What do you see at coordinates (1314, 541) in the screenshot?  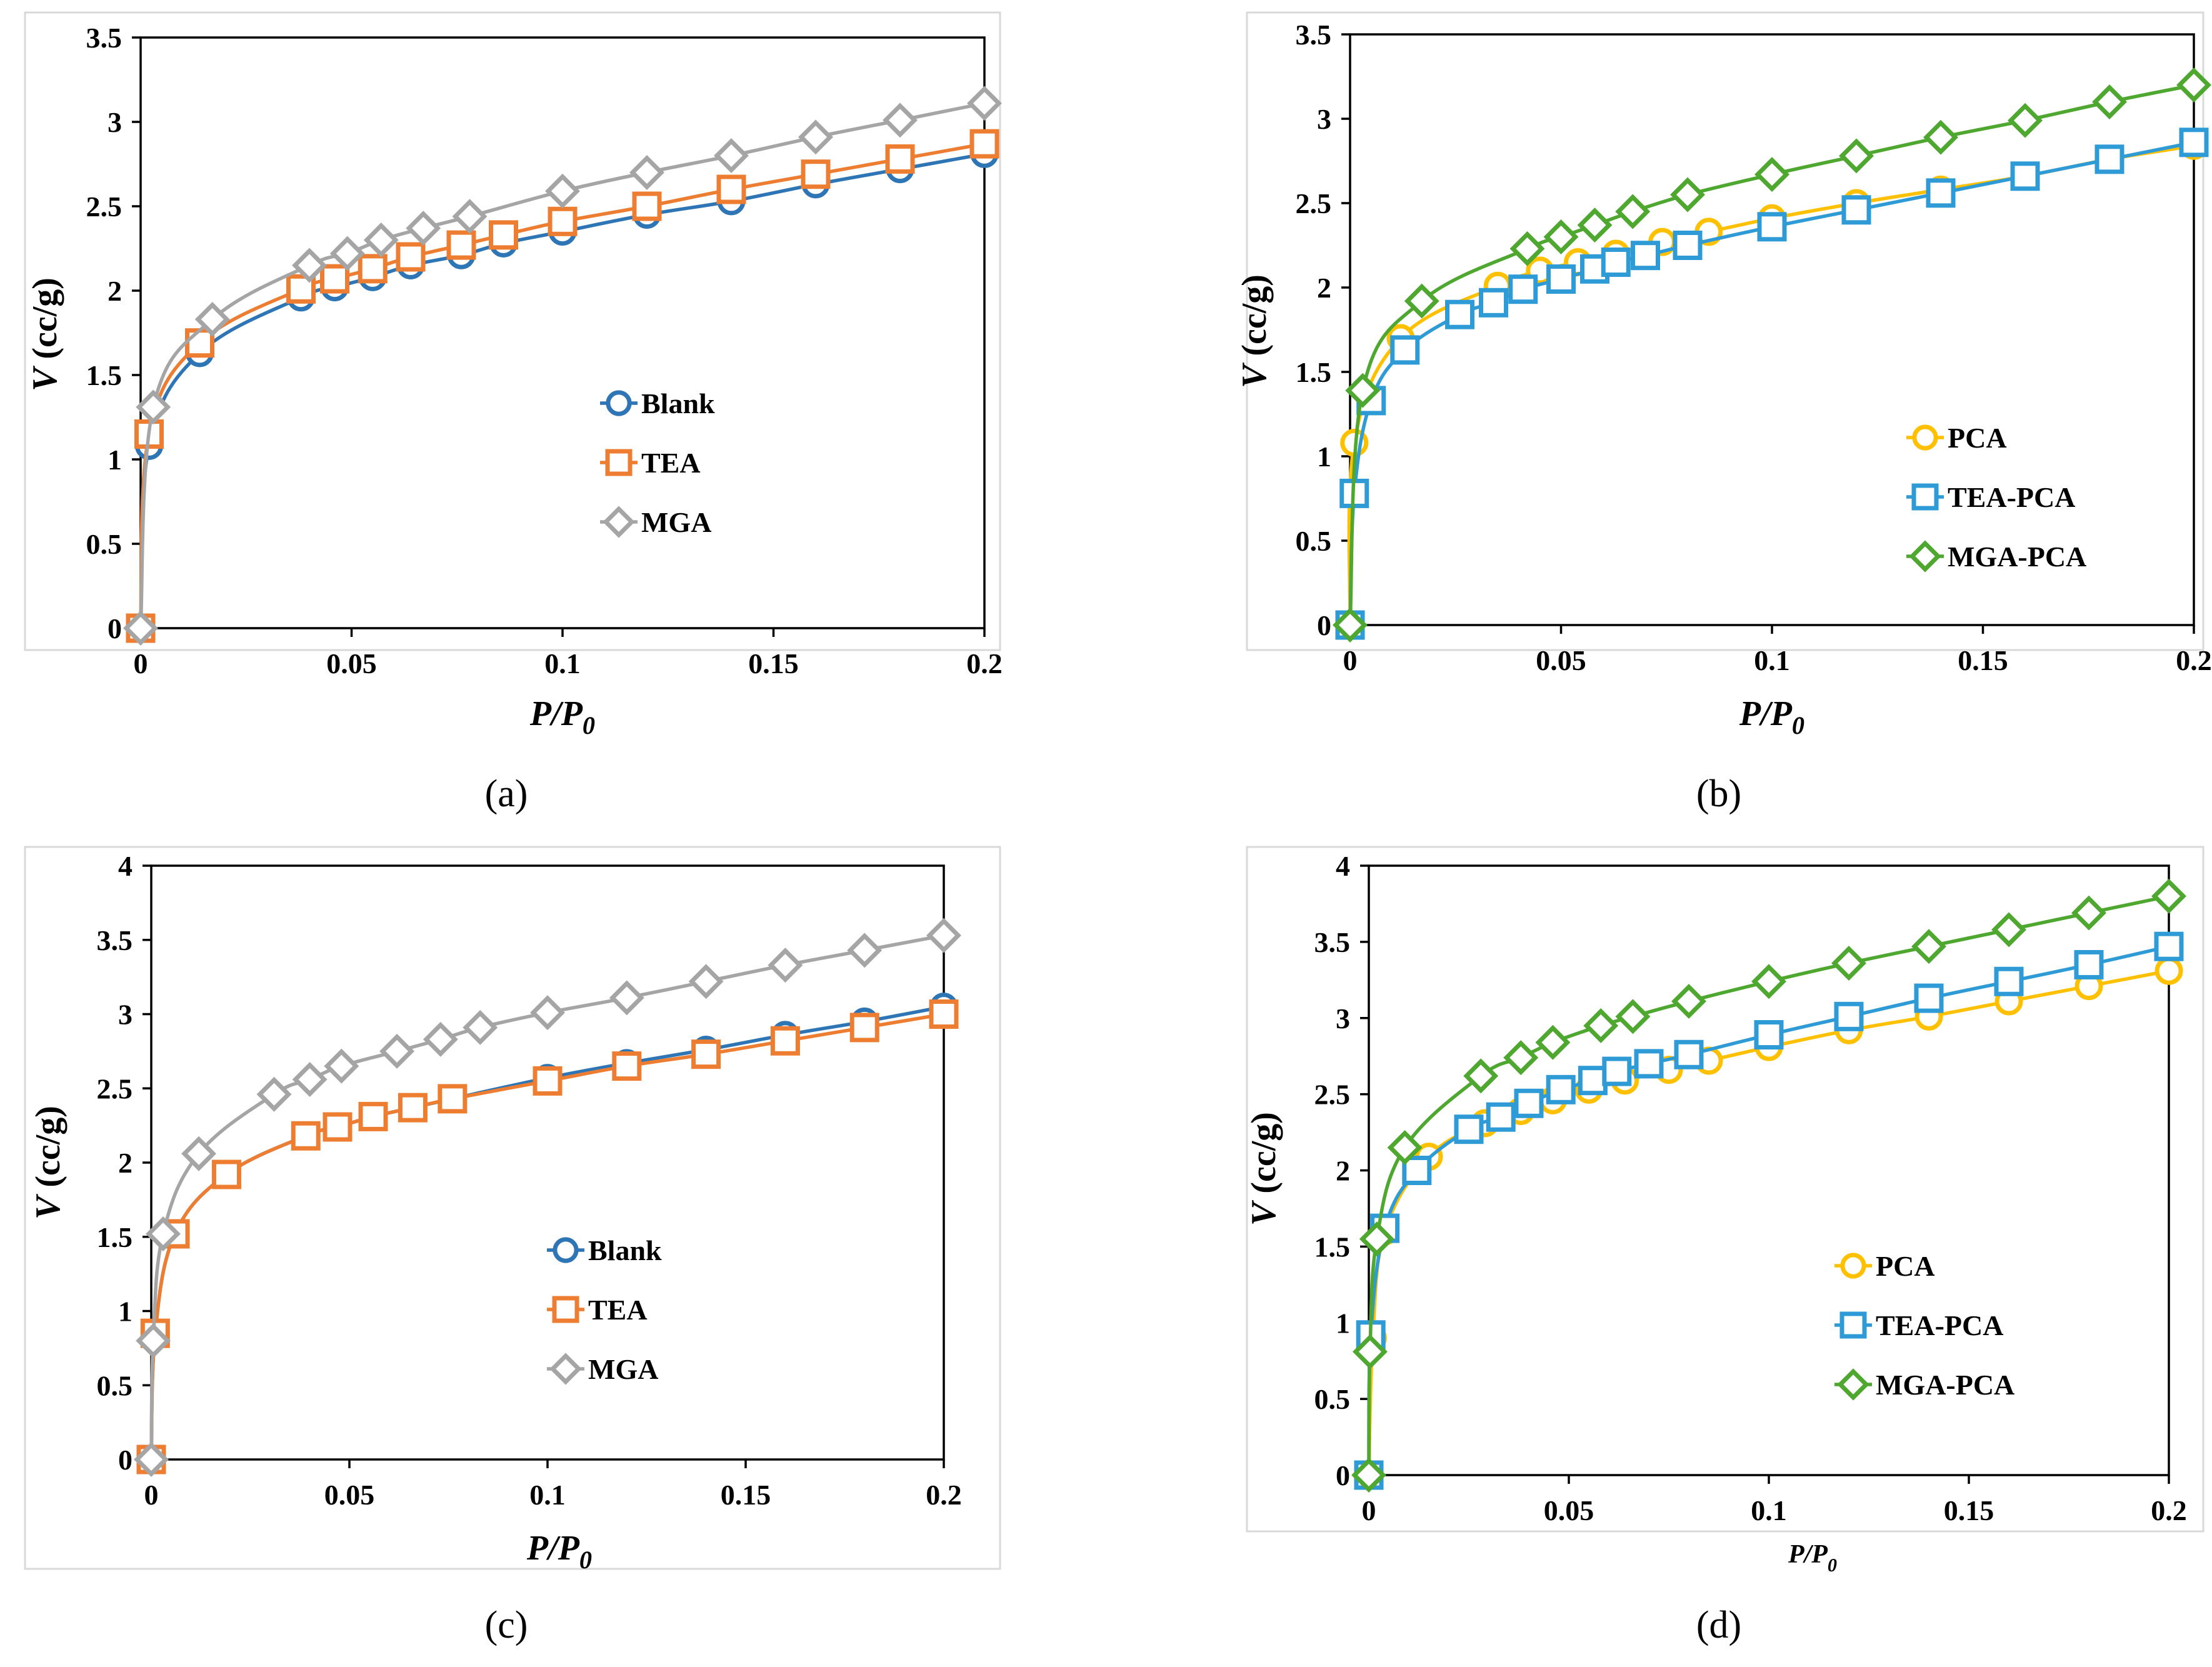 I see `y-tick-label: 0.5` at bounding box center [1314, 541].